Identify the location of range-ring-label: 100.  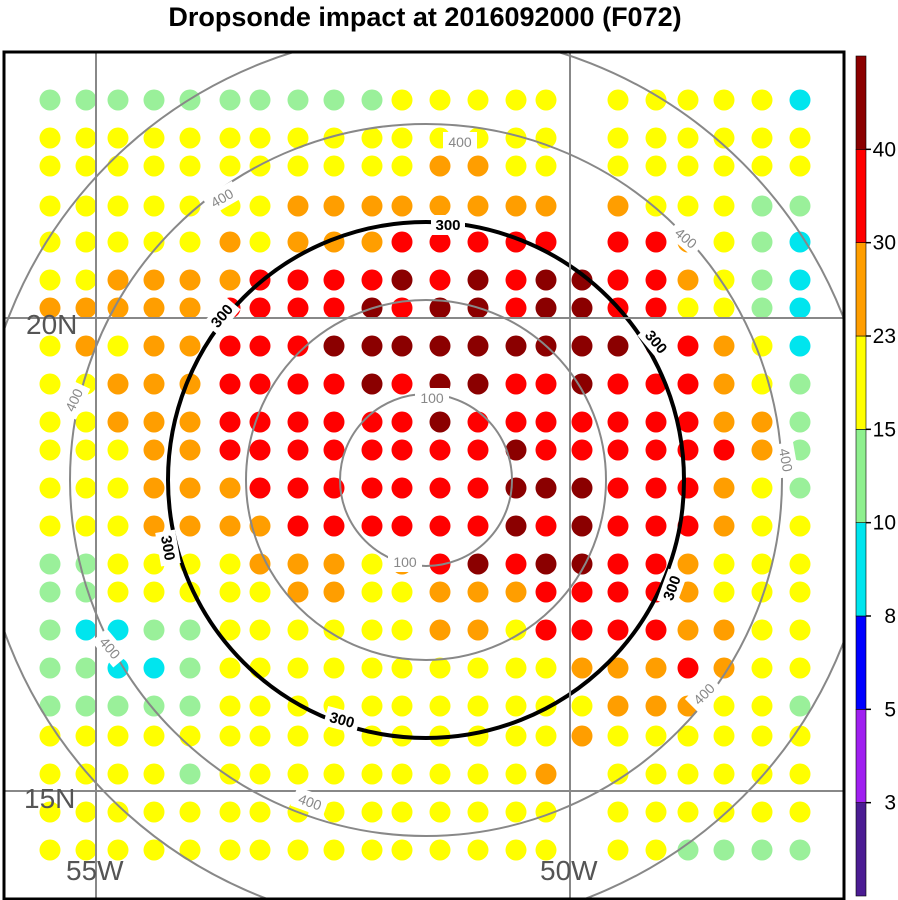
(432, 398).